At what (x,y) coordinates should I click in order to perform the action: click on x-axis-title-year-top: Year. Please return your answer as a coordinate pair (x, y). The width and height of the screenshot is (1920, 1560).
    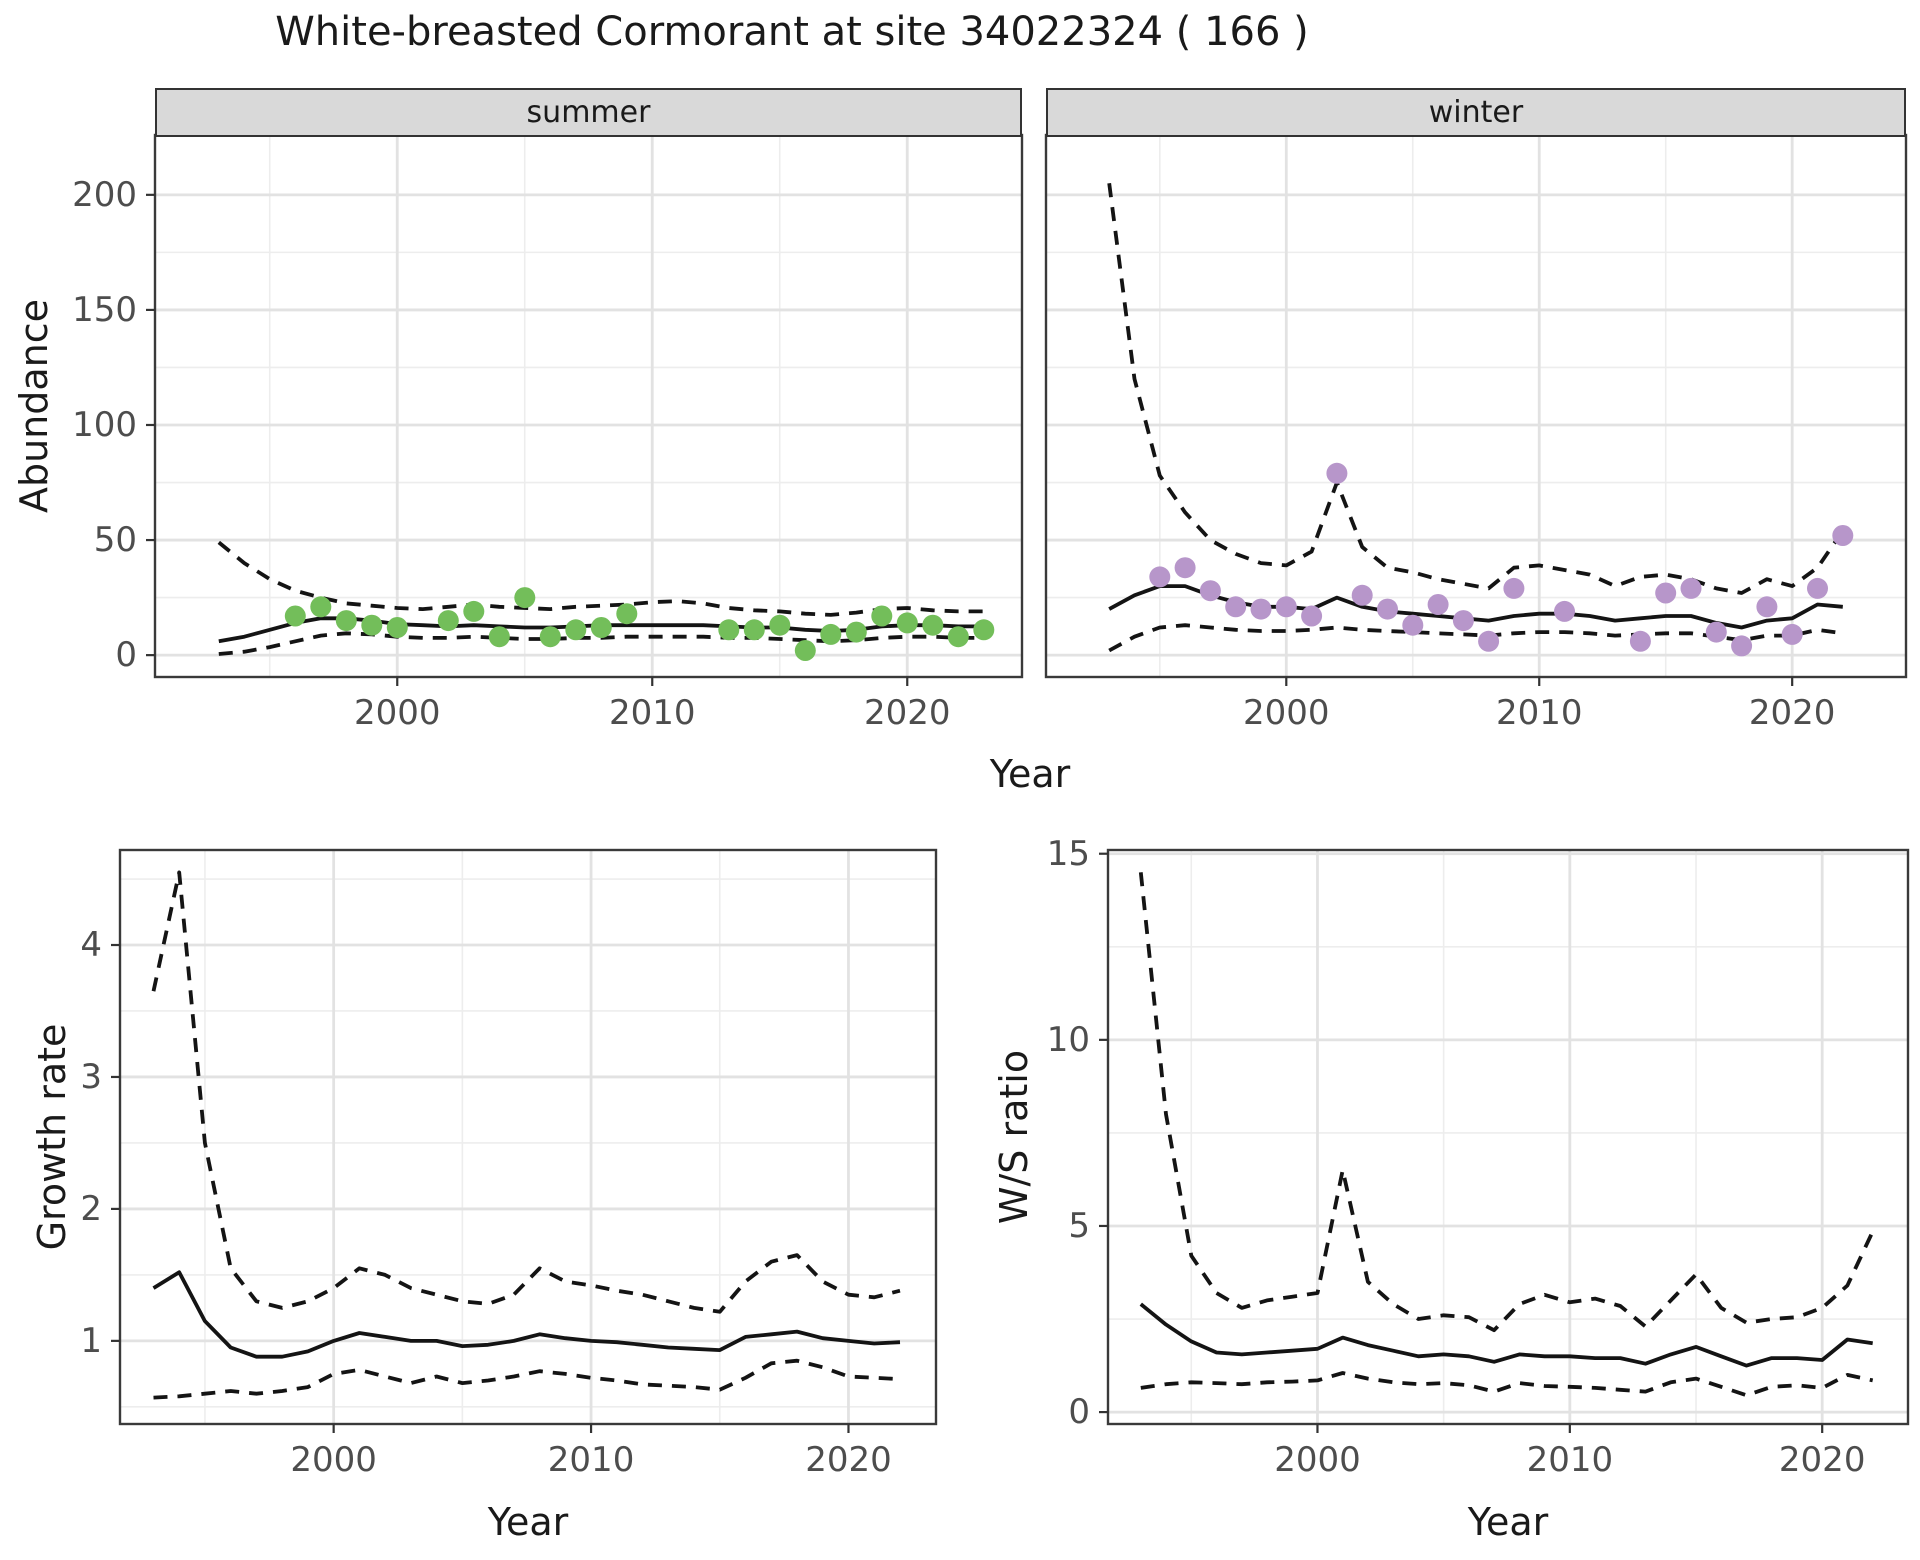
    Looking at the image, I should click on (1030, 774).